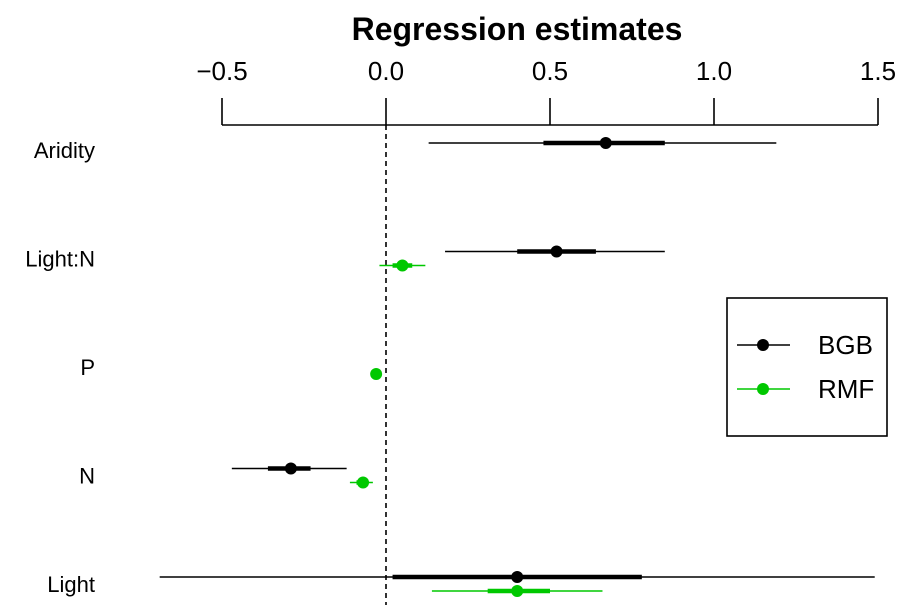 This screenshot has width=903, height=605. I want to click on category-label: Light, so click(71, 584).